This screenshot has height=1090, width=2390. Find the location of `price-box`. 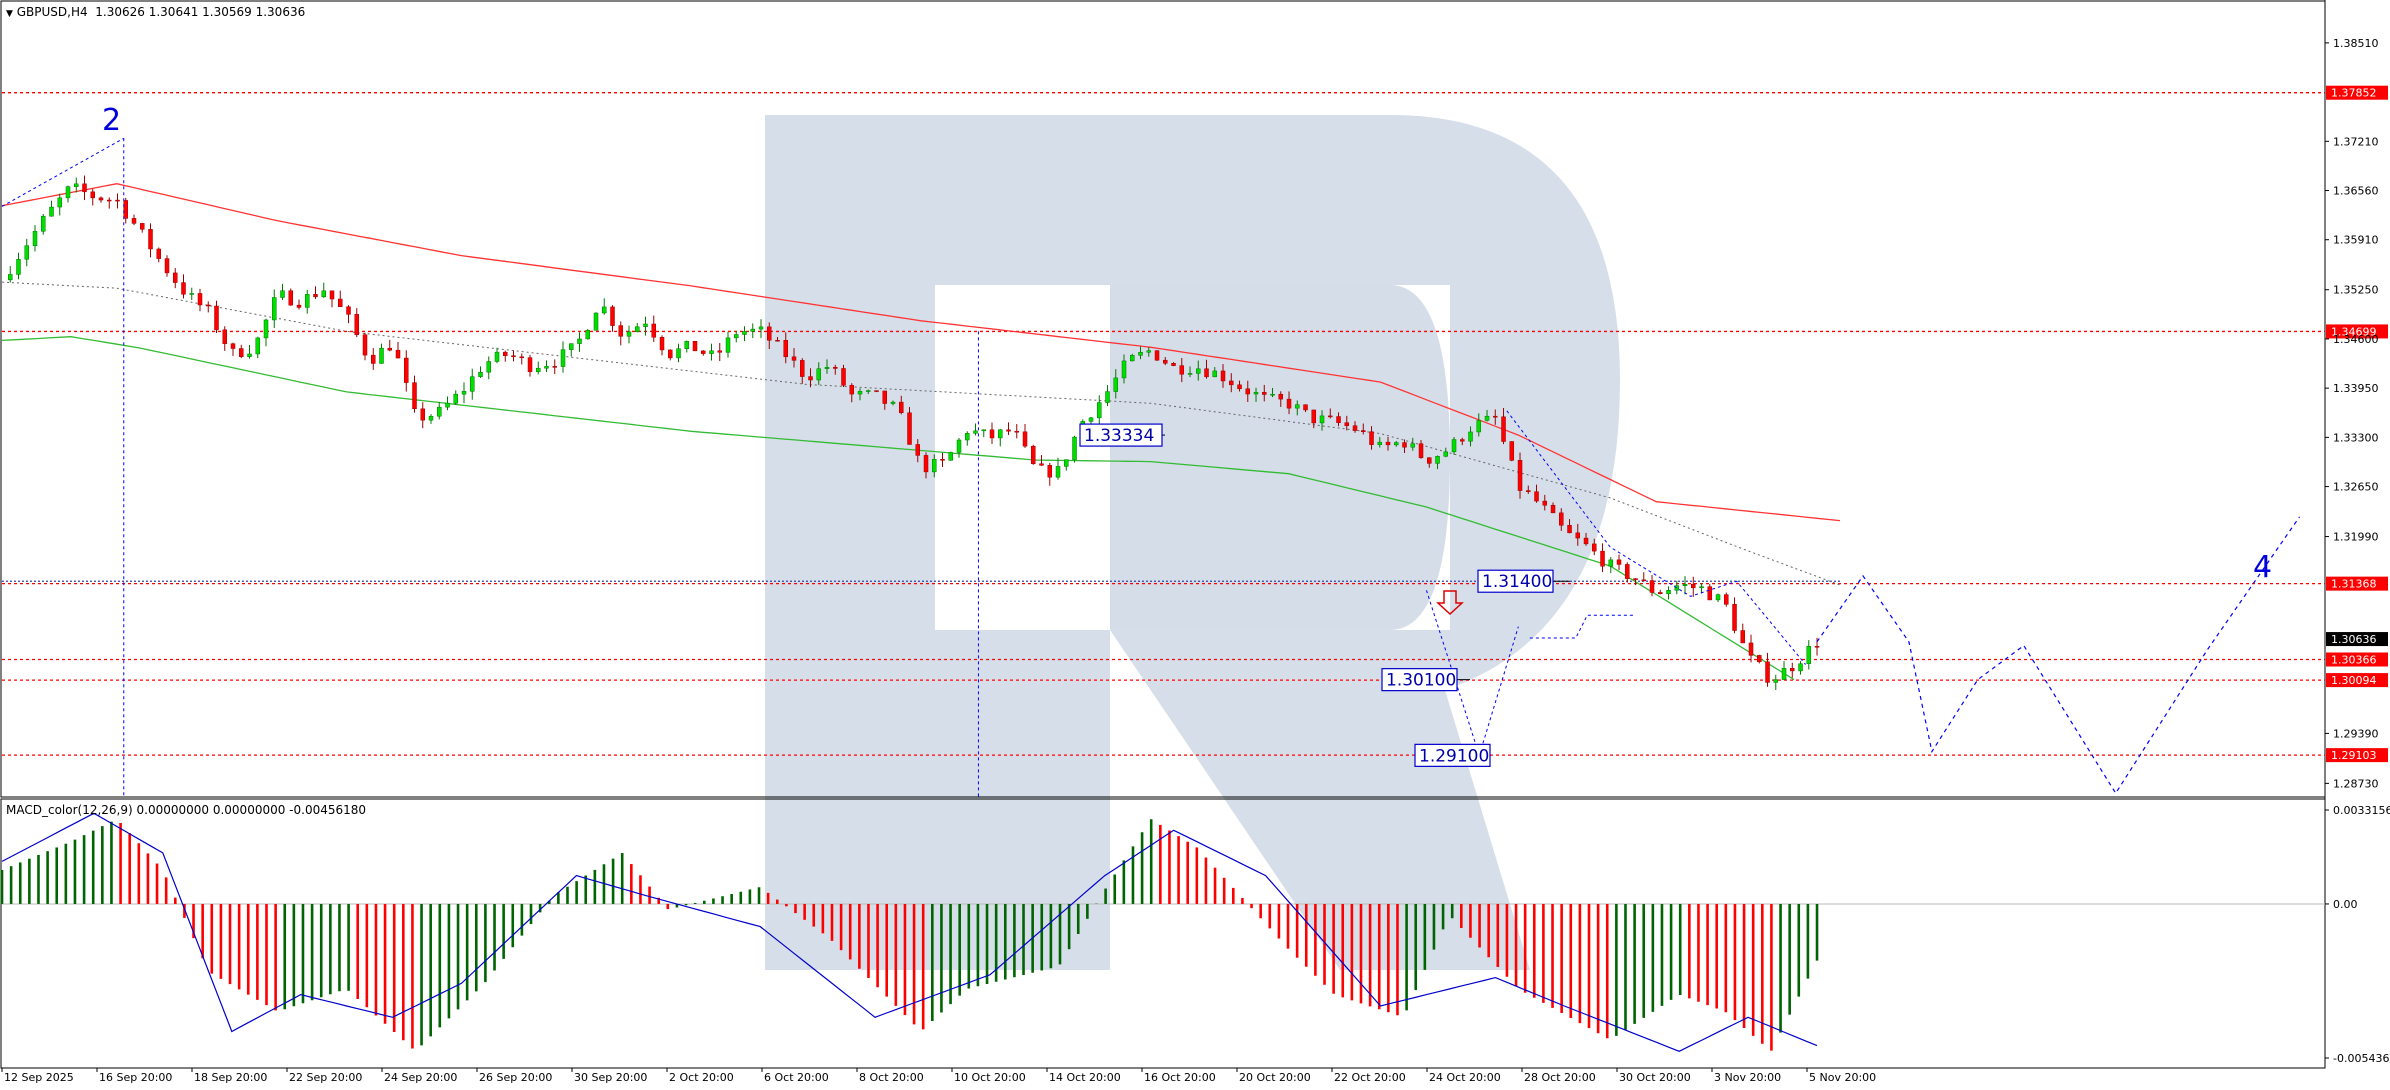

price-box is located at coordinates (1515, 581).